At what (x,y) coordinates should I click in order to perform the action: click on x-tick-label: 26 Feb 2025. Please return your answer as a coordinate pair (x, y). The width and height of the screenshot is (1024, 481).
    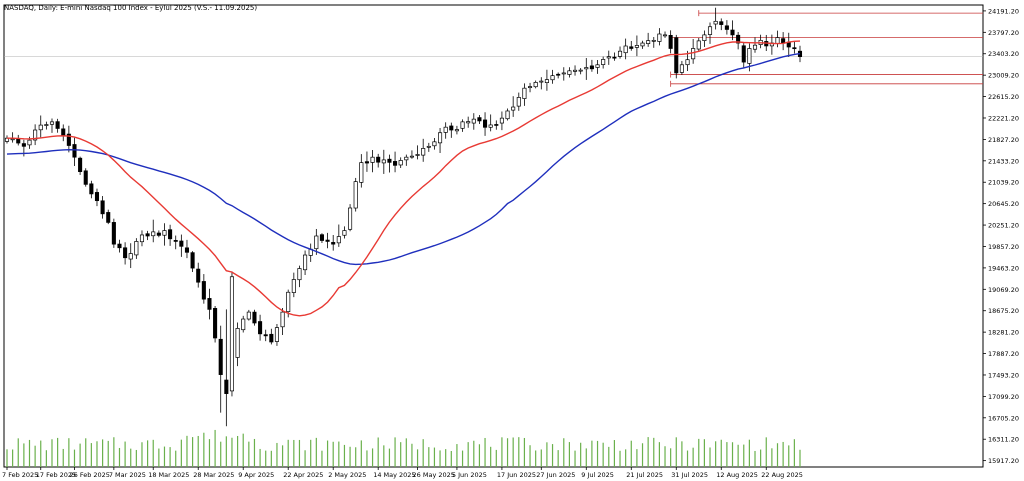
    Looking at the image, I should click on (89, 475).